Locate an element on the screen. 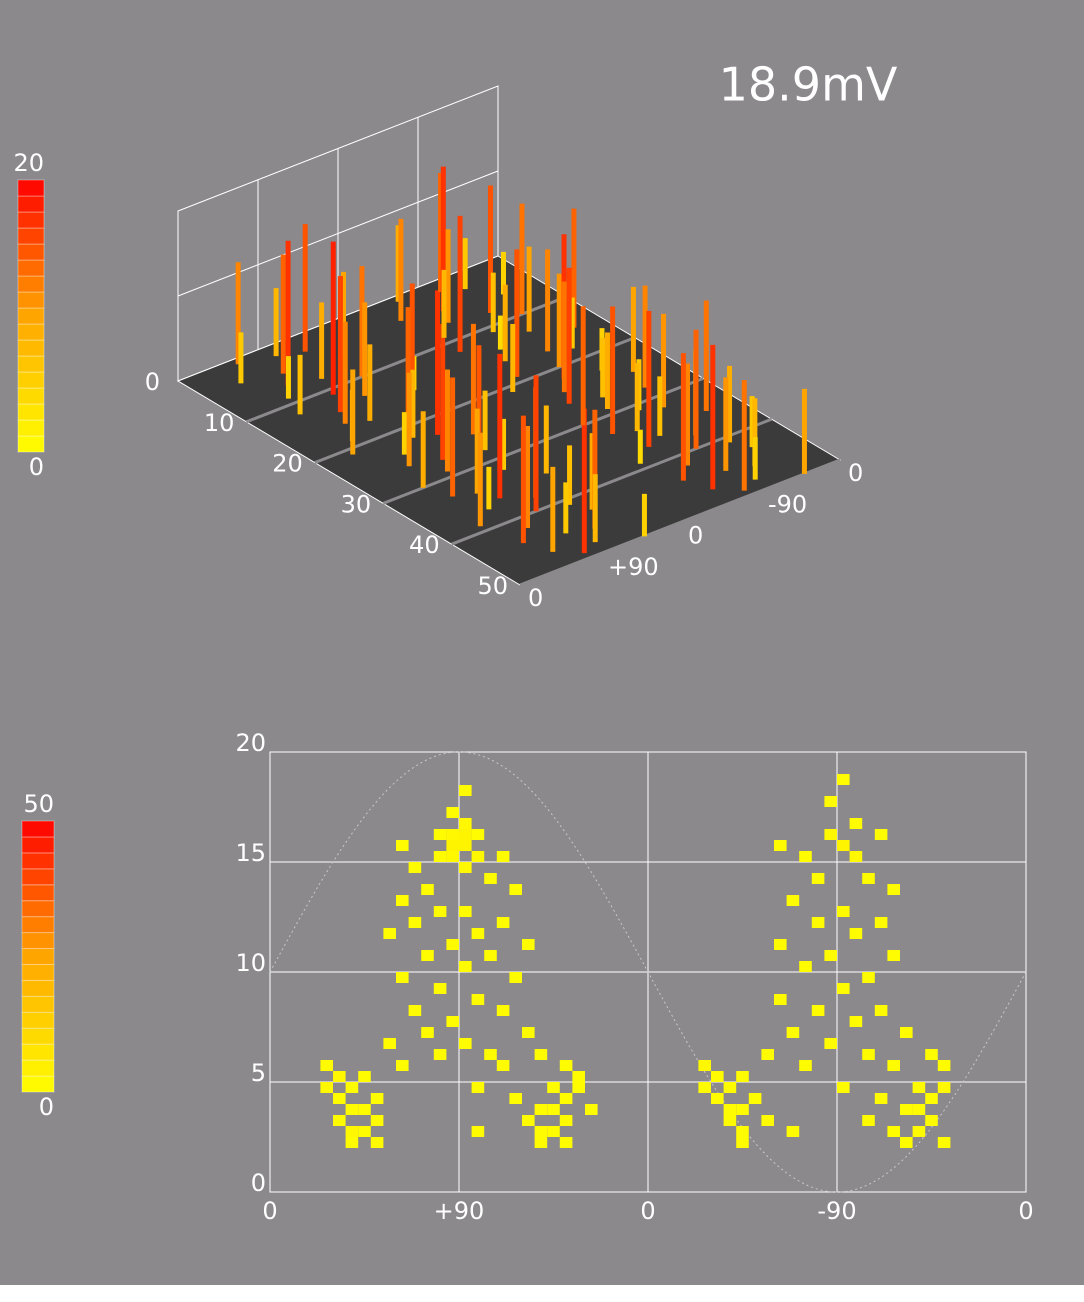  phase-tick-label: +90 is located at coordinates (633, 567).